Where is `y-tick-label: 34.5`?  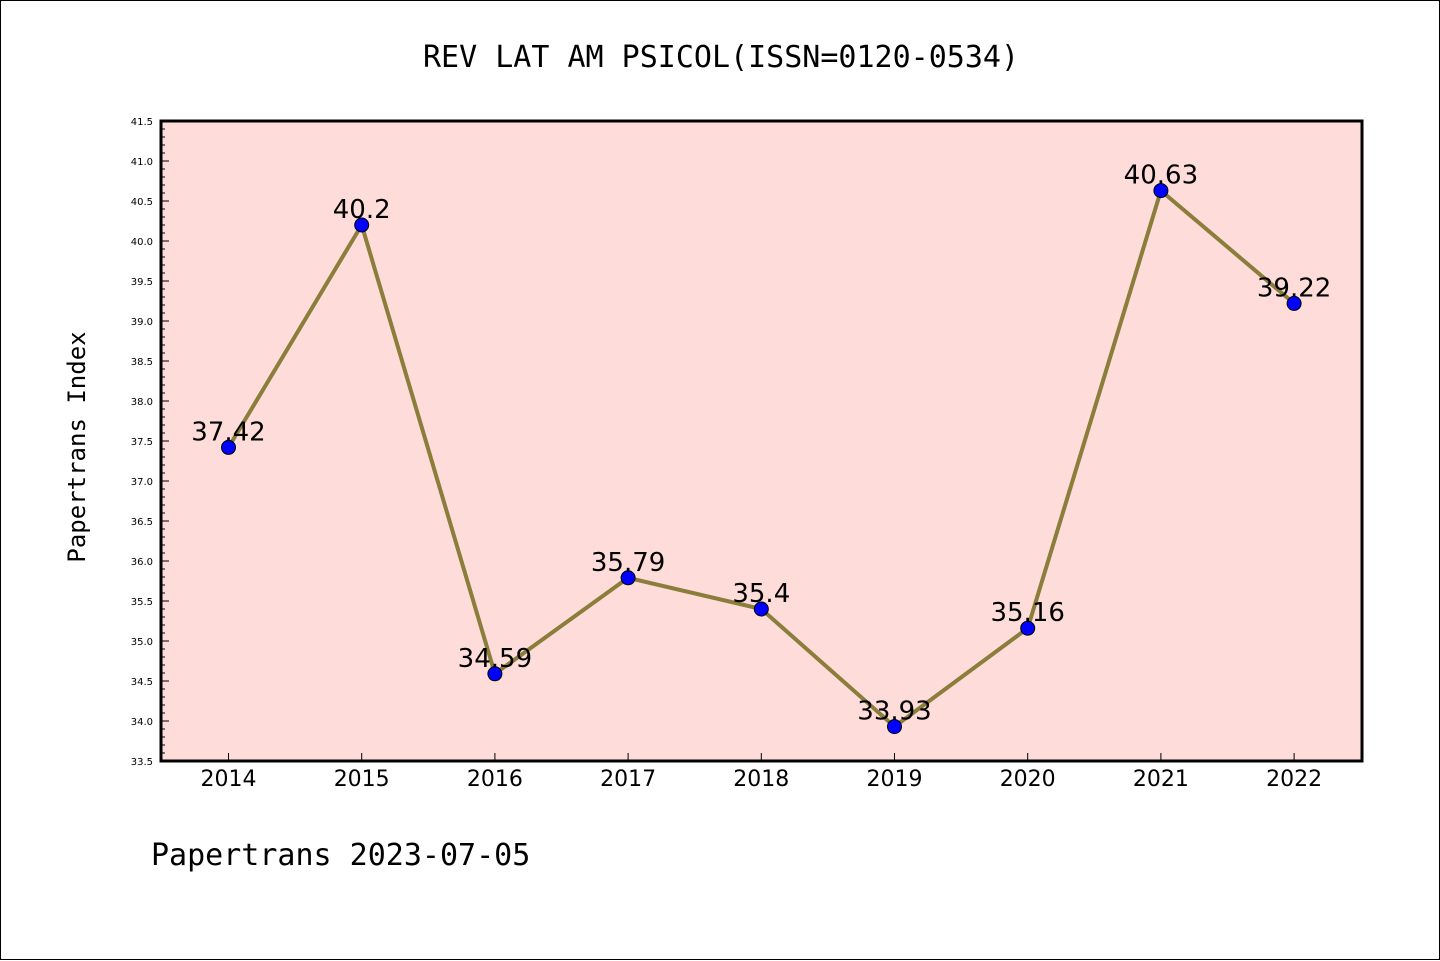 y-tick-label: 34.5 is located at coordinates (142, 682).